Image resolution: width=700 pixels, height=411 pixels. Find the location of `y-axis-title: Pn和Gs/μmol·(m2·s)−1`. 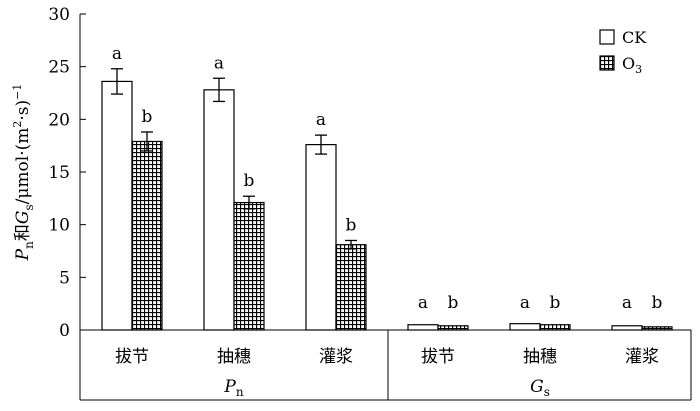

y-axis-title: Pn和Gs/μmol·(m2·s)−1 is located at coordinates (23, 173).